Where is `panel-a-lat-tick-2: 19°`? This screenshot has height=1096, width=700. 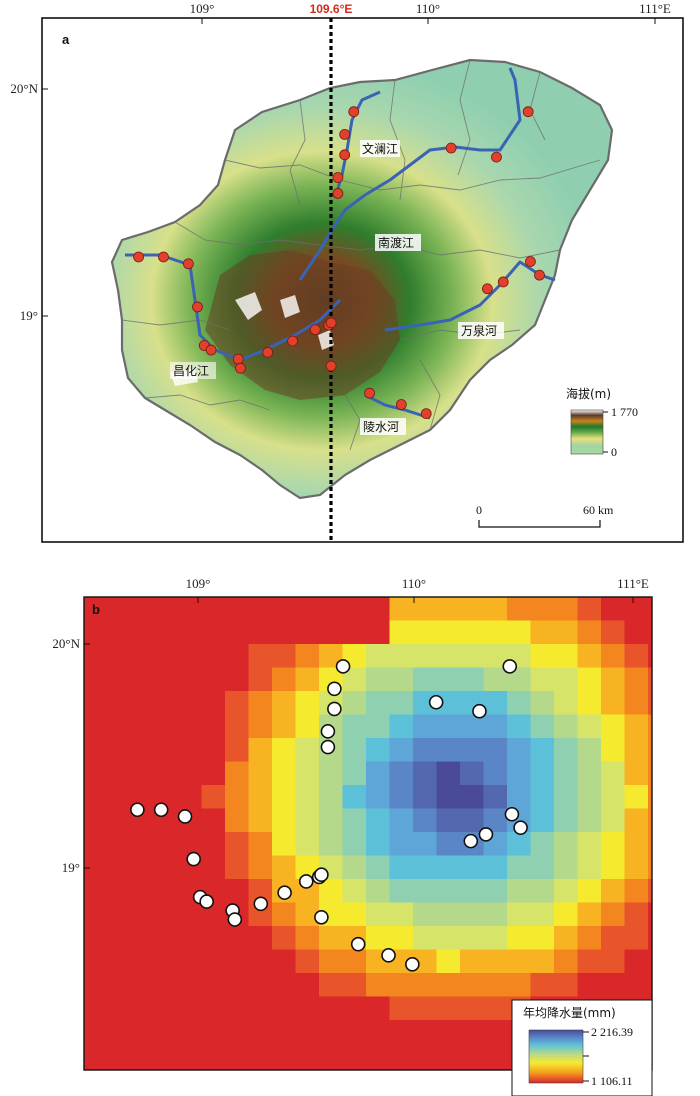
panel-a-lat-tick-2: 19° is located at coordinates (29, 315).